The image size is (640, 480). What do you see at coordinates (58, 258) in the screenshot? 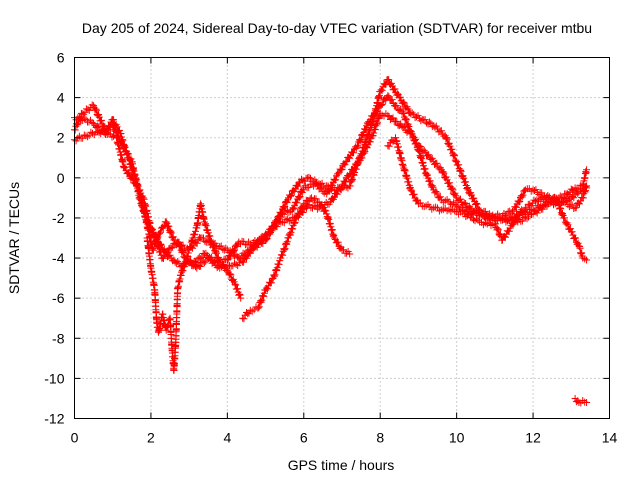
I see `y-tick-label: -4` at bounding box center [58, 258].